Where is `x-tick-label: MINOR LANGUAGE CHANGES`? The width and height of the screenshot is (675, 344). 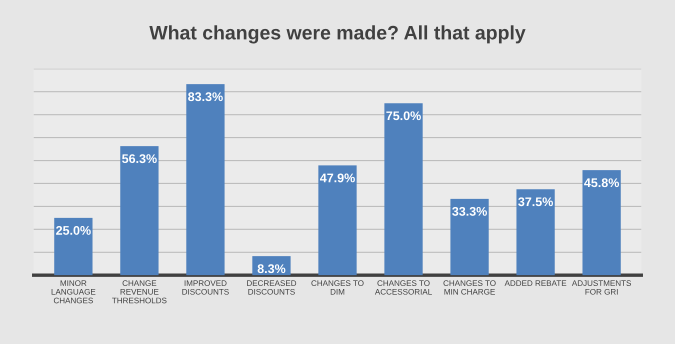
x-tick-label: MINOR LANGUAGE CHANGES is located at coordinates (74, 292).